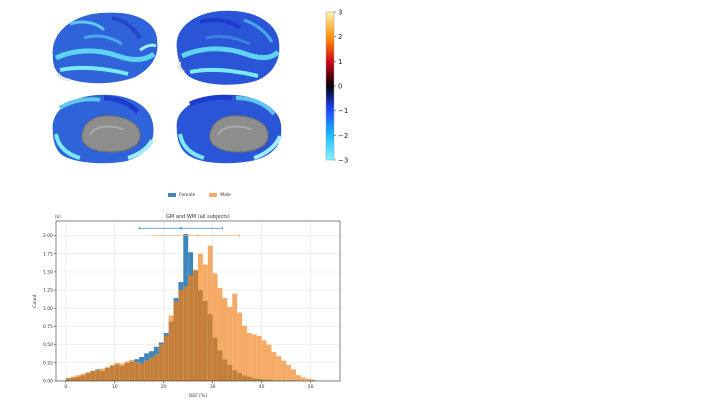  What do you see at coordinates (105, 48) in the screenshot?
I see `brain-view-left-lateral` at bounding box center [105, 48].